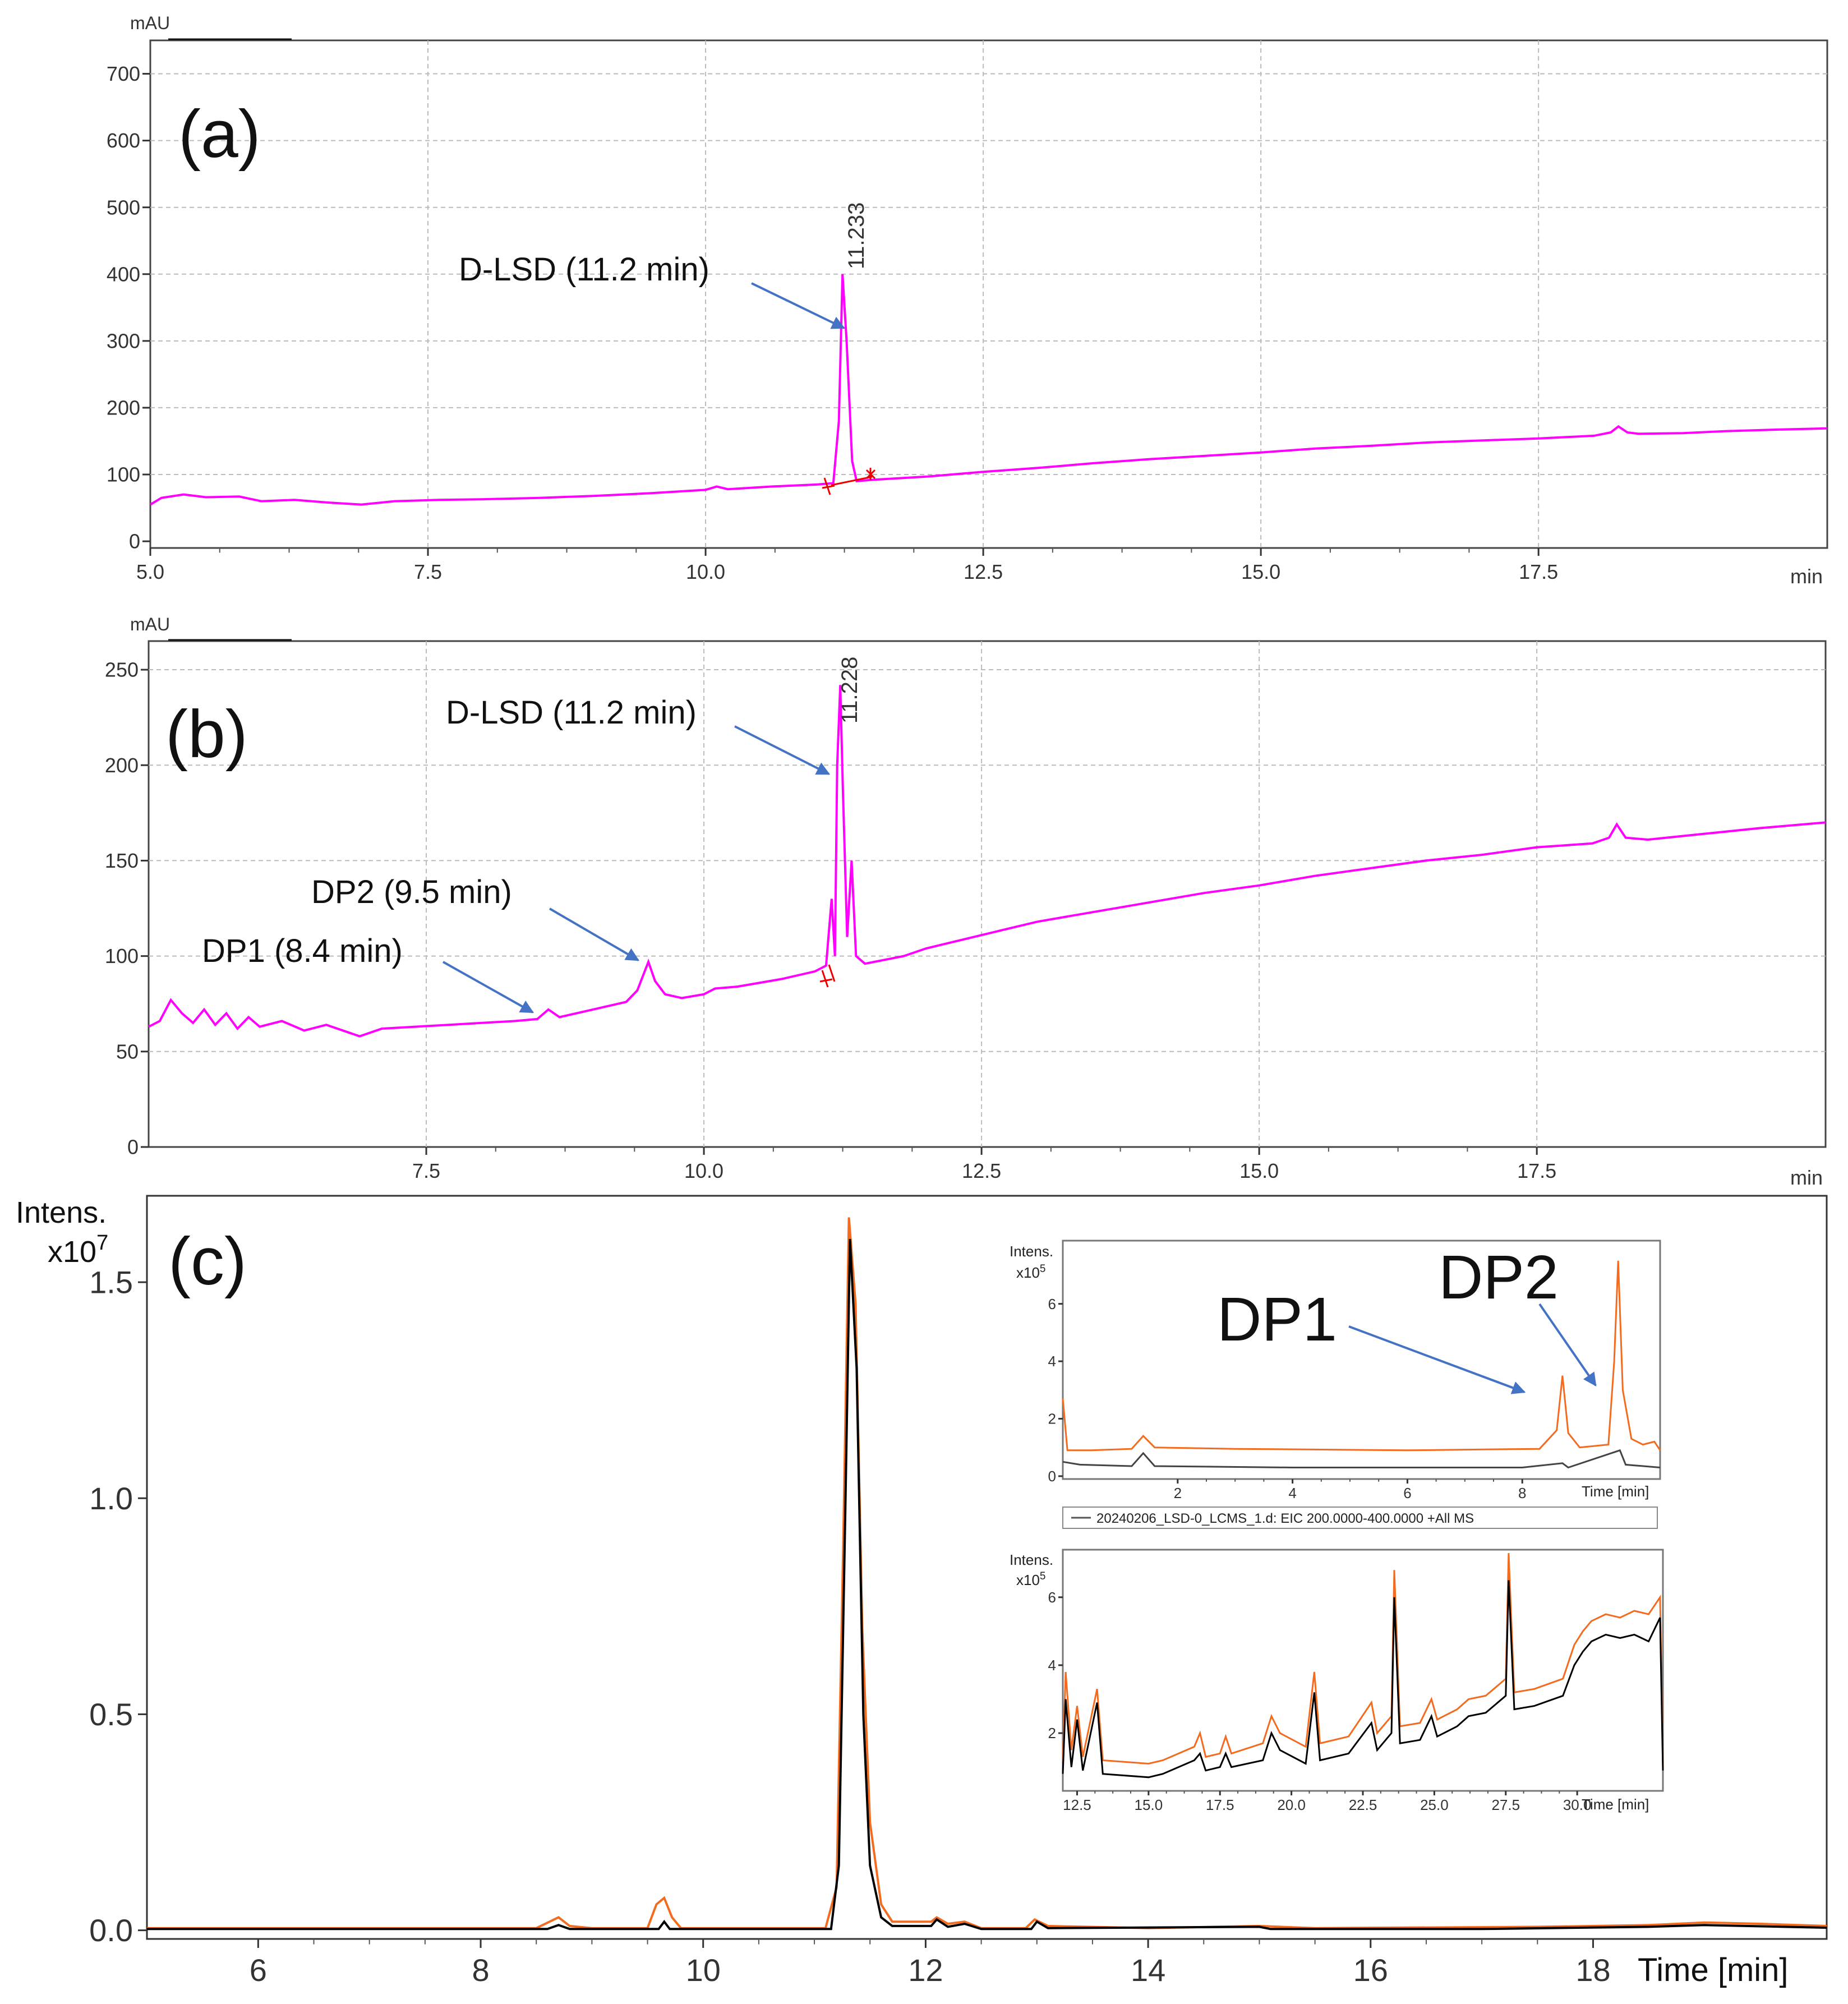 The height and width of the screenshot is (2004, 1848). Describe the element at coordinates (127, 1051) in the screenshot. I see `y-tick-label: 50` at that location.